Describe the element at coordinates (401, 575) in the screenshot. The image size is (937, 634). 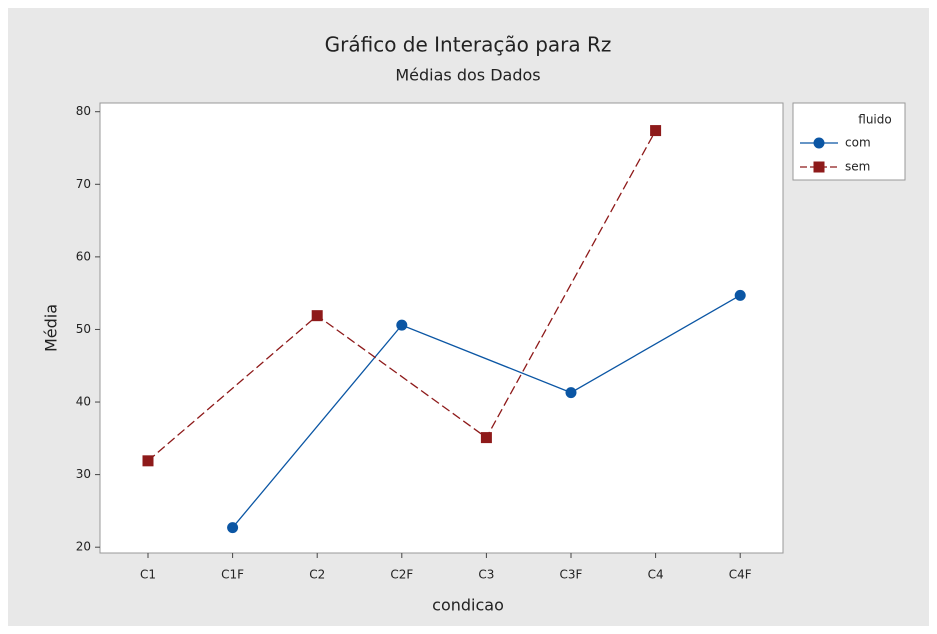
I see `x-tick-label: C2F` at that location.